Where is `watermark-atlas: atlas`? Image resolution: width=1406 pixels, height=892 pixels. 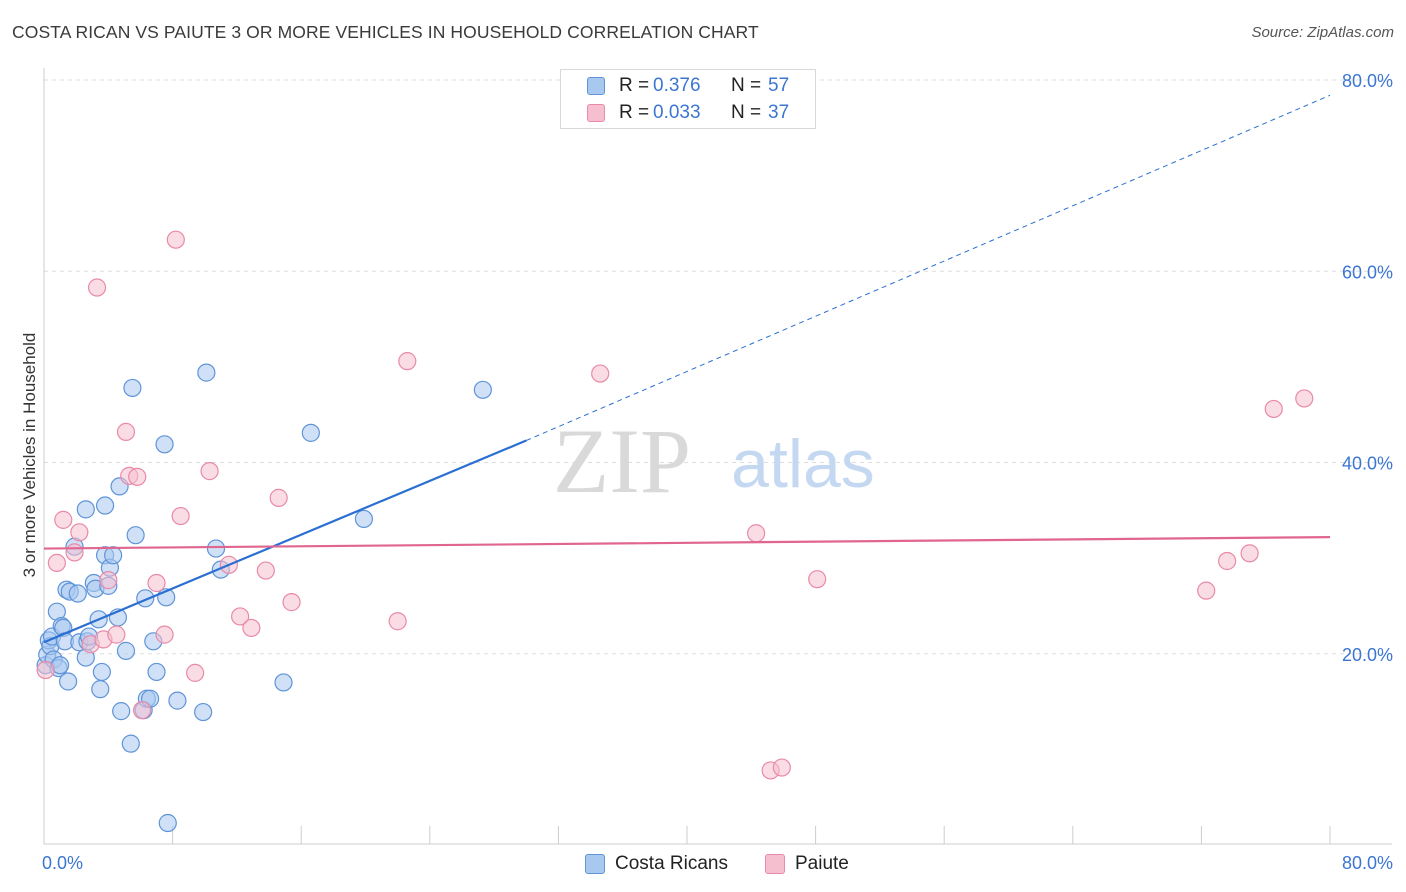
watermark-atlas: atlas is located at coordinates (803, 464).